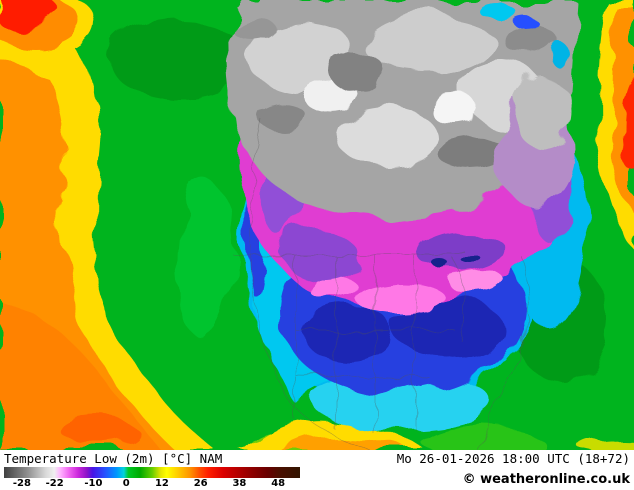  I want to click on map-title: Temperature Low (2m) [°C] NAM, so click(113, 458).